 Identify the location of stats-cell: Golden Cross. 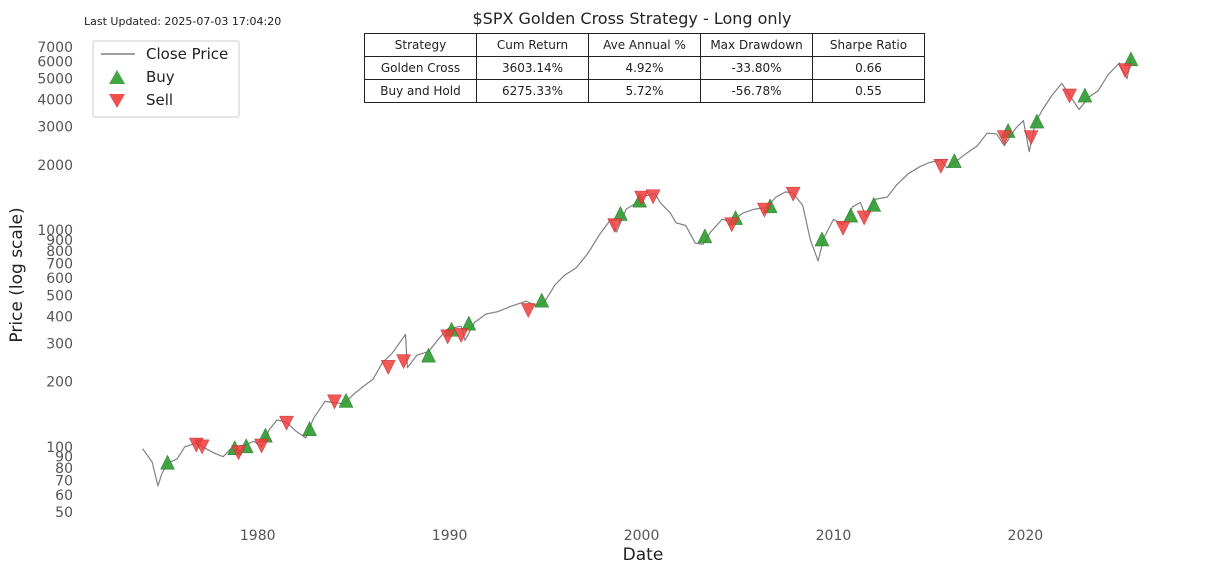
(420, 68).